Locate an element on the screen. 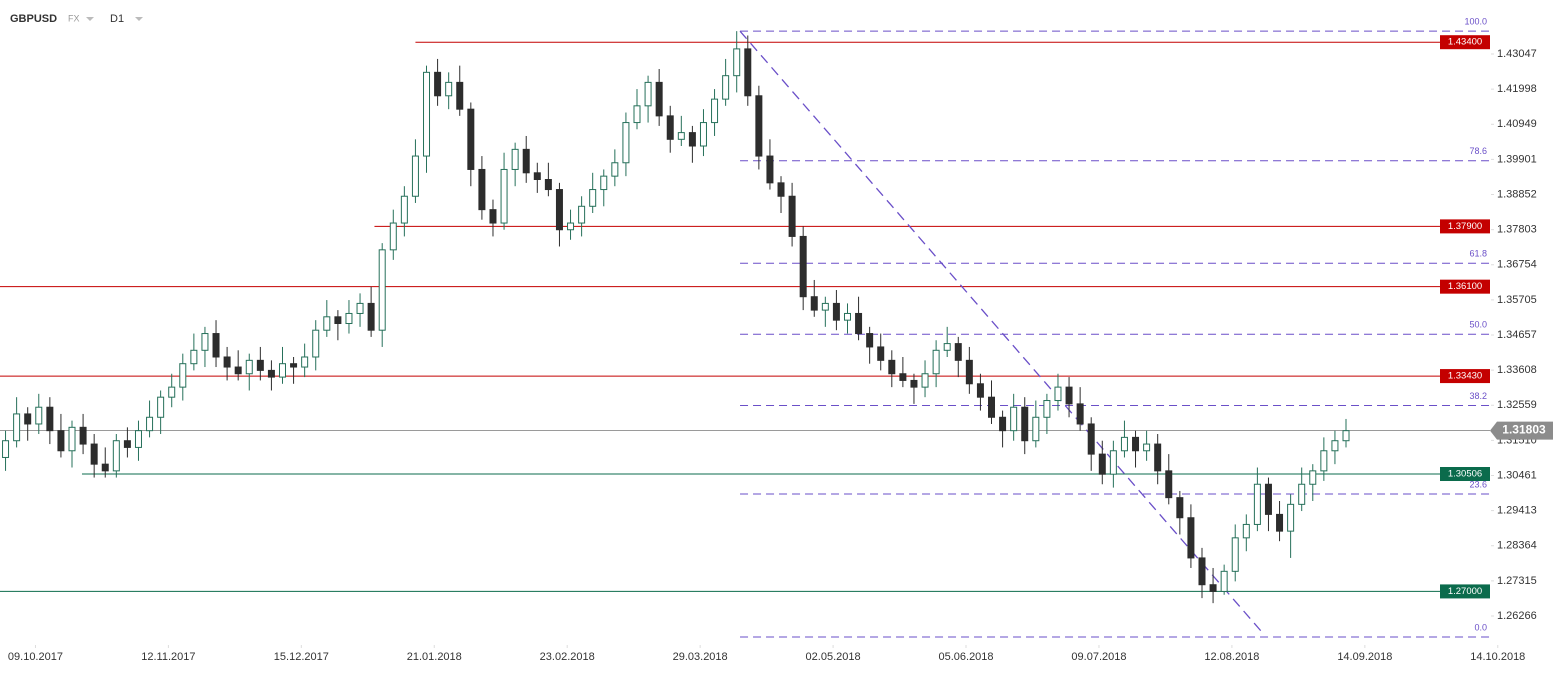 Image resolution: width=1557 pixels, height=674 pixels. y-tick-label: 1.30461 is located at coordinates (1517, 475).